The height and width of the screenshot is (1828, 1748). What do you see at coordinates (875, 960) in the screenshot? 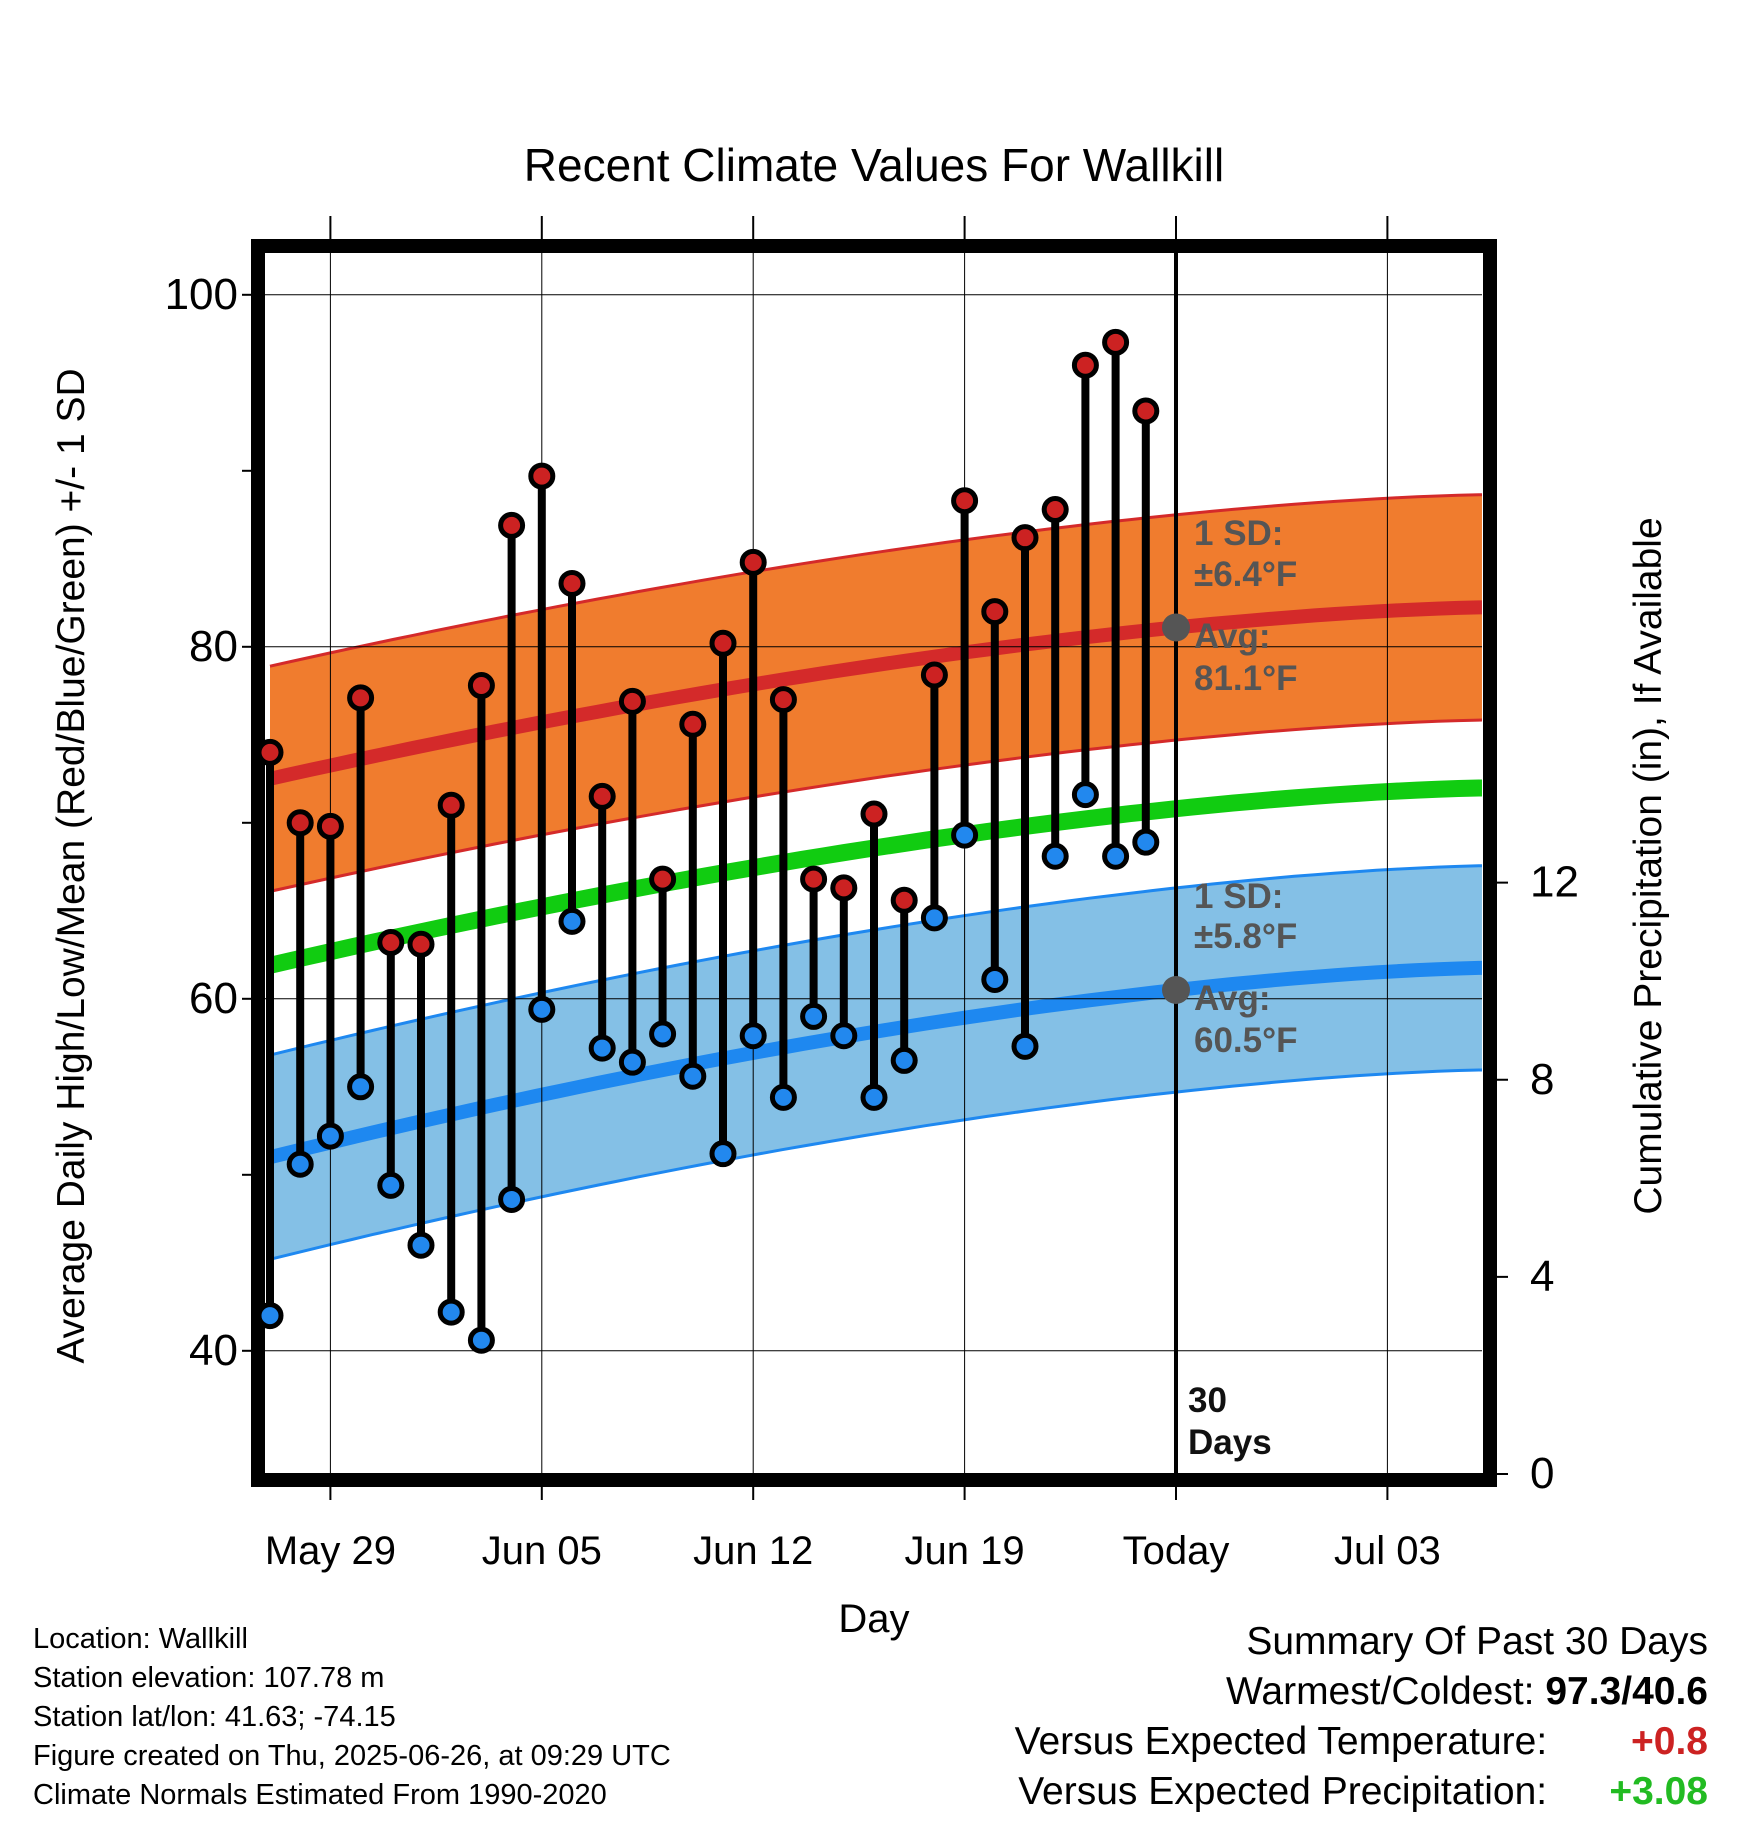
I see `low-sd-upper-line` at bounding box center [875, 960].